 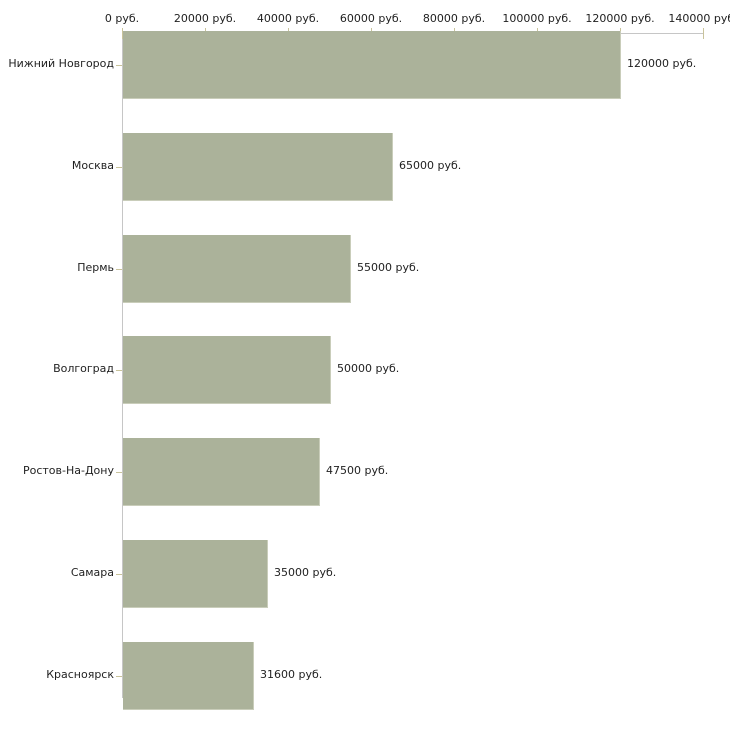 What do you see at coordinates (662, 63) in the screenshot?
I see `value-label: 120000 руб.` at bounding box center [662, 63].